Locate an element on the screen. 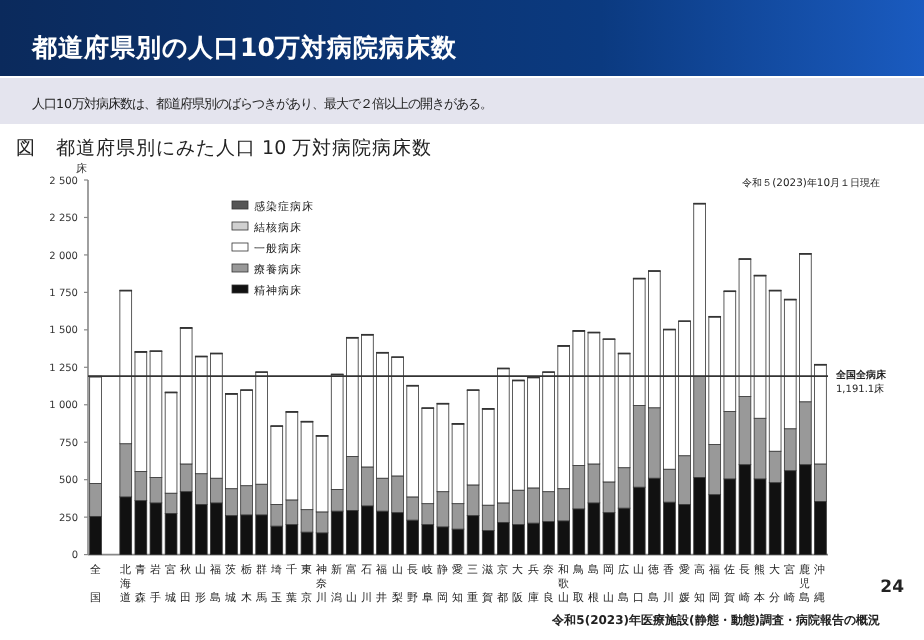  text: 図 都道府県別にみた人口 10 万対病院病床数 is located at coordinates (224, 148).